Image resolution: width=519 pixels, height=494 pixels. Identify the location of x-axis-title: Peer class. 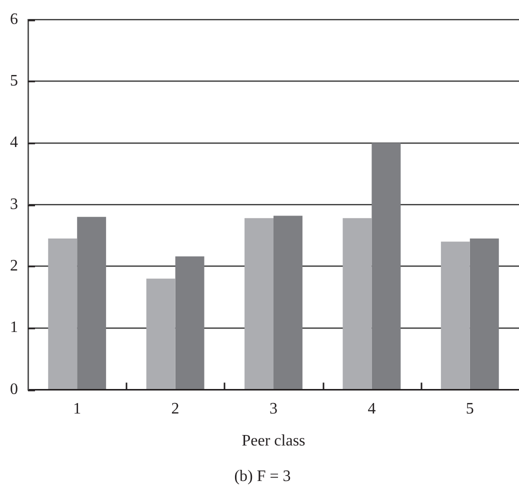
(274, 441).